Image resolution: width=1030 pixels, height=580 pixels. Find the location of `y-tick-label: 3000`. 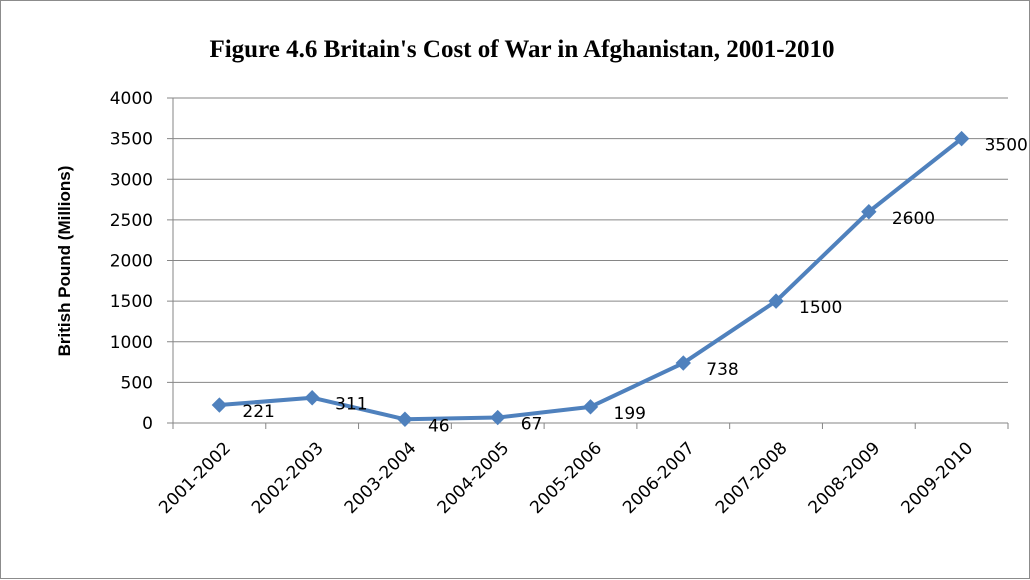

y-tick-label: 3000 is located at coordinates (131, 180).